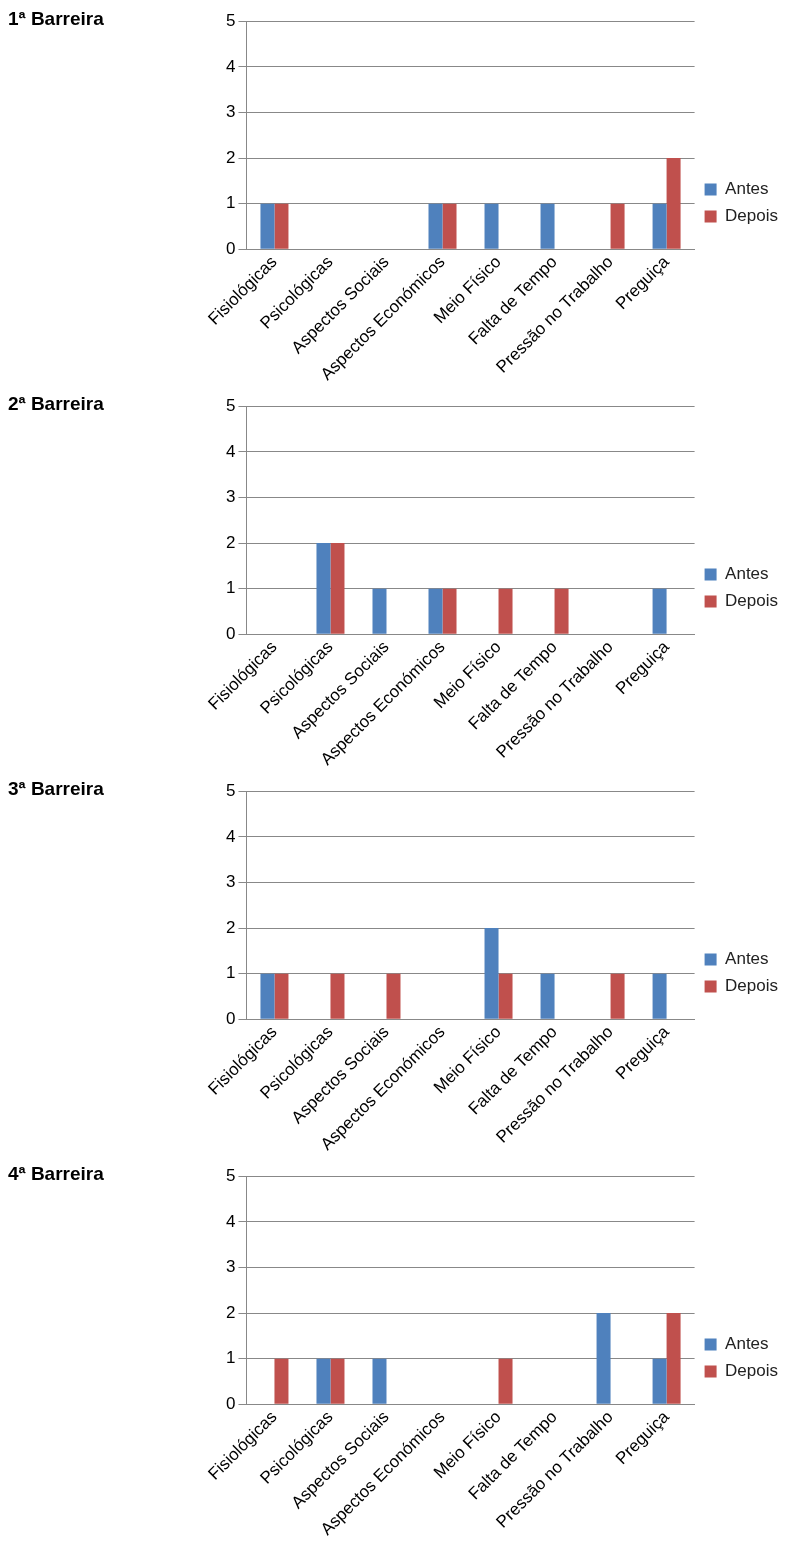  Describe the element at coordinates (56, 404) in the screenshot. I see `text: 2ª Barreira` at that location.